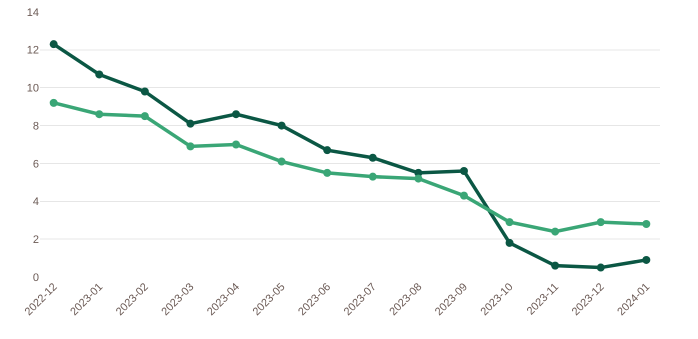 Image resolution: width=698 pixels, height=339 pixels. Describe the element at coordinates (35, 126) in the screenshot. I see `y-tick-label: 8` at that location.